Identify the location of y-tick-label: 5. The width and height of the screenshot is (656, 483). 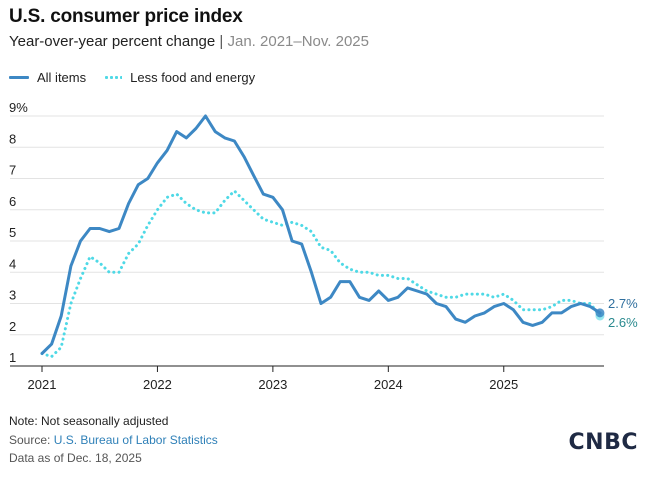
(12, 232).